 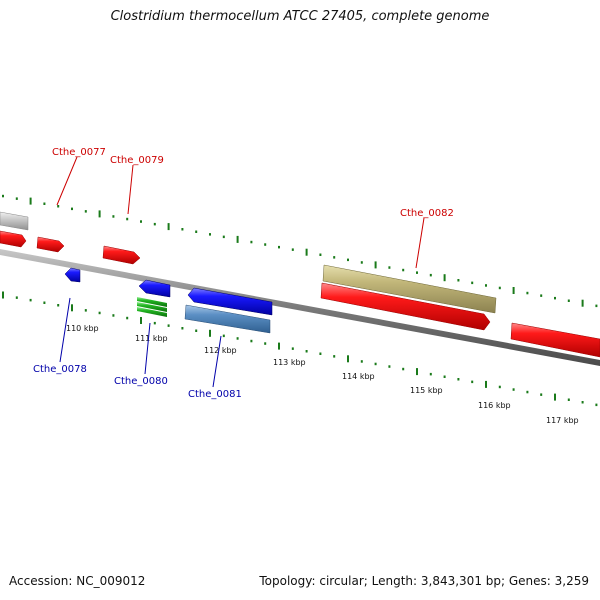 I want to click on scale-label: 111 kbp, so click(x=151, y=338).